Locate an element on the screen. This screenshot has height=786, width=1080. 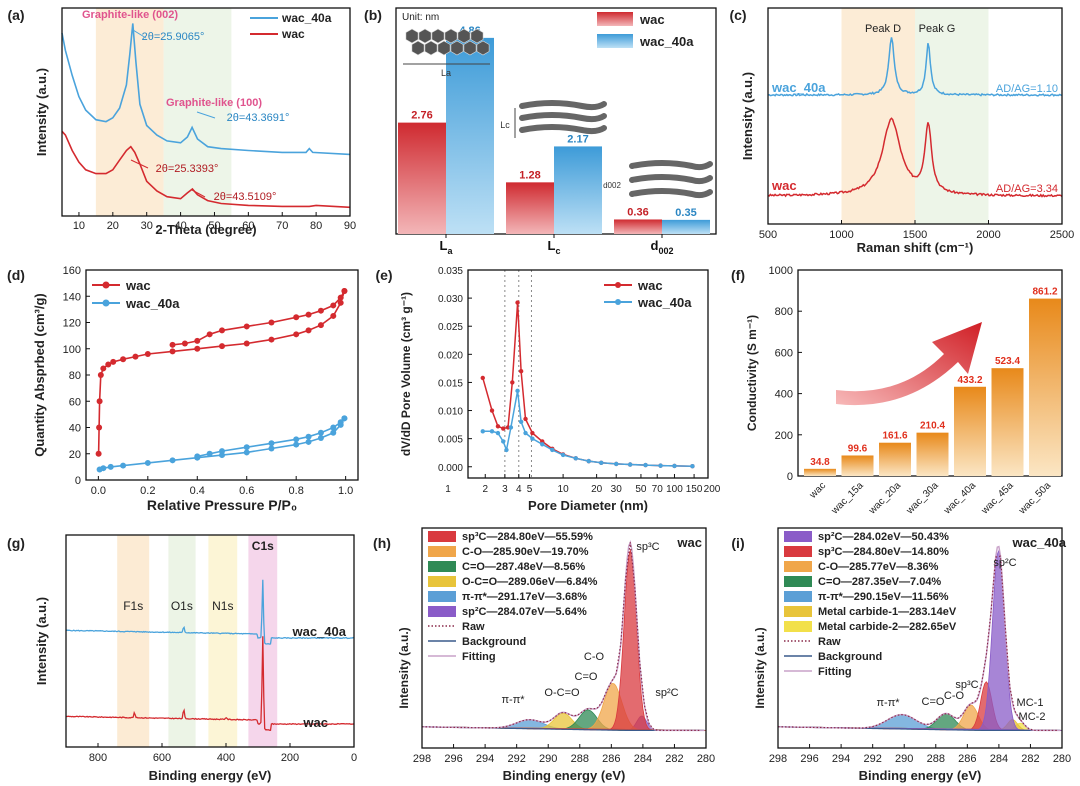
legend-label: C=O—287.48eV—8.56% is located at coordinates (523, 567).